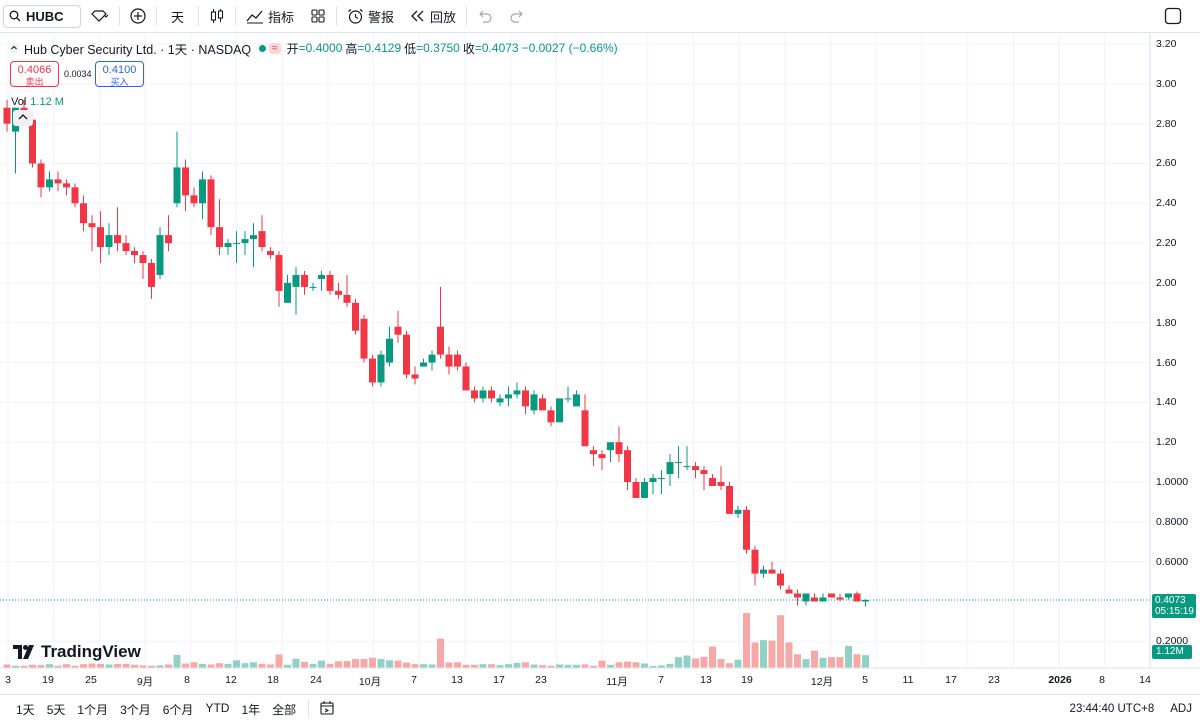 The width and height of the screenshot is (1200, 723). Describe the element at coordinates (34, 74) in the screenshot. I see `sell-button: 0.4066 卖出` at that location.